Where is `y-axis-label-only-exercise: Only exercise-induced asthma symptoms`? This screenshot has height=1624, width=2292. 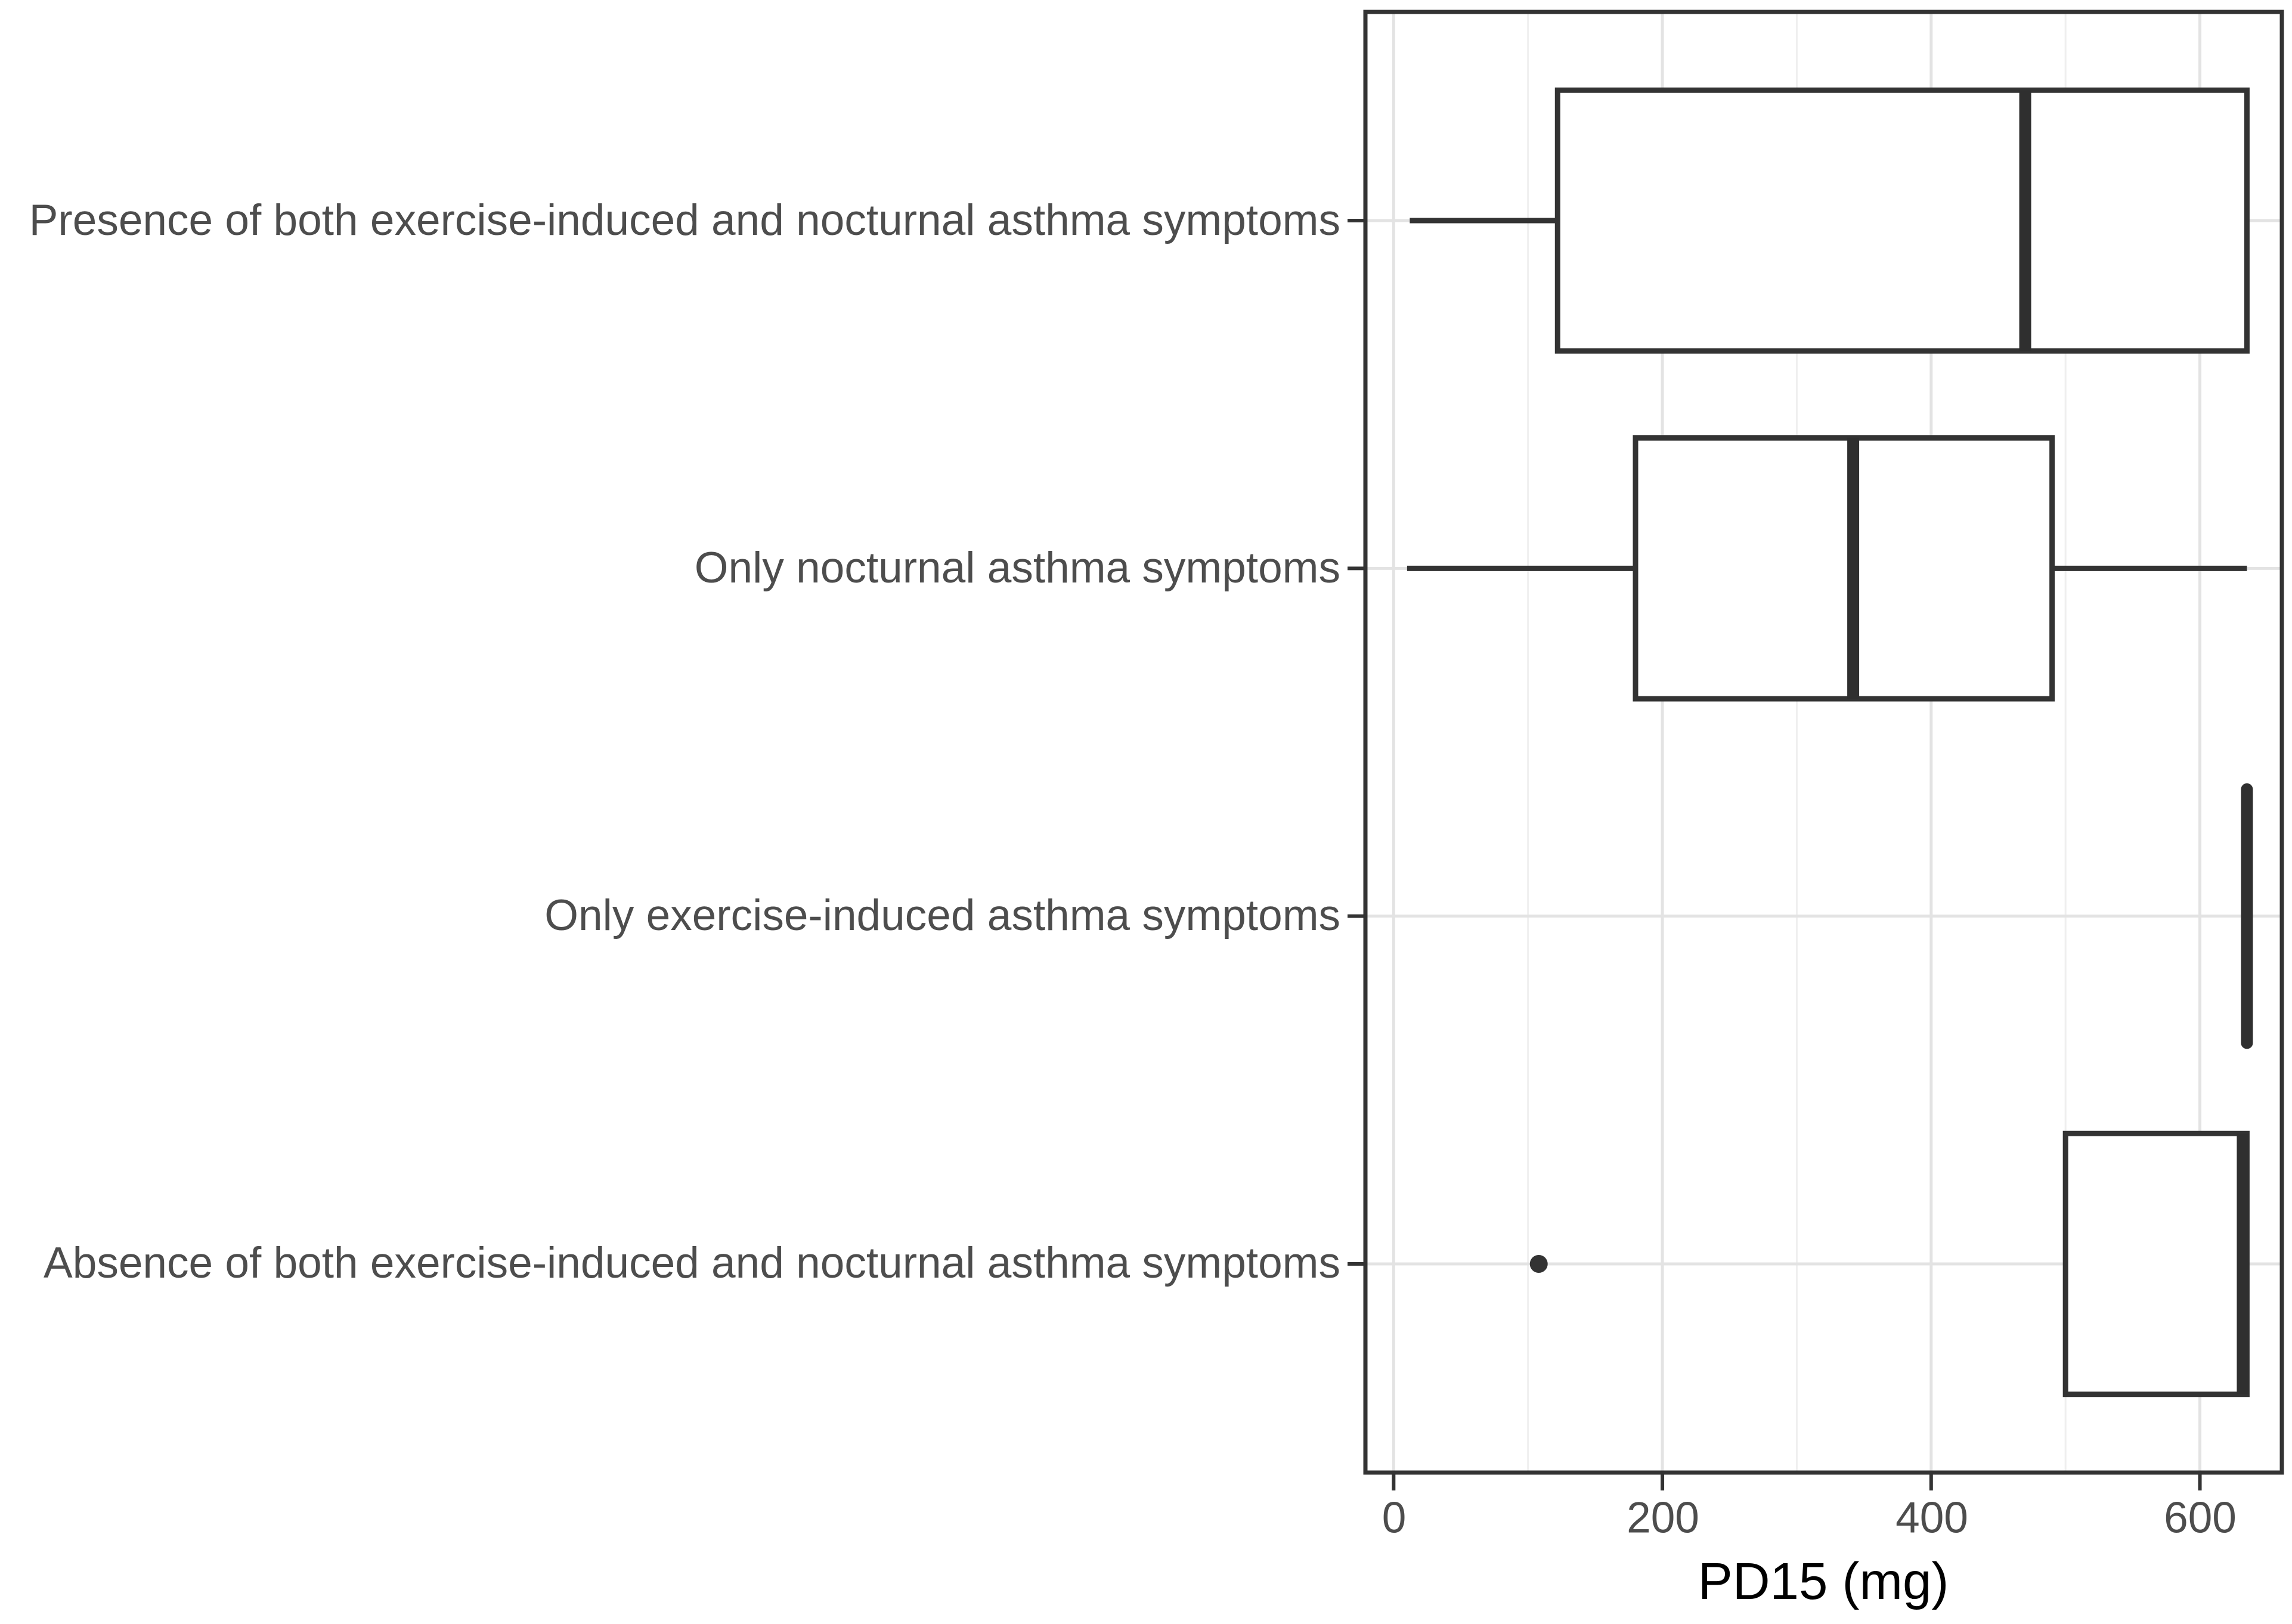 y-axis-label-only-exercise: Only exercise-induced asthma symptoms is located at coordinates (942, 915).